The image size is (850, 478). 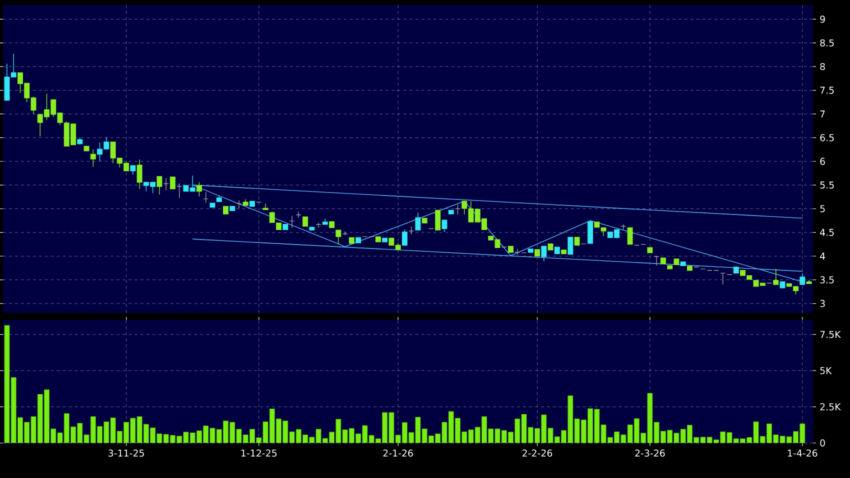 What do you see at coordinates (822, 304) in the screenshot?
I see `y-tick-label: 3` at bounding box center [822, 304].